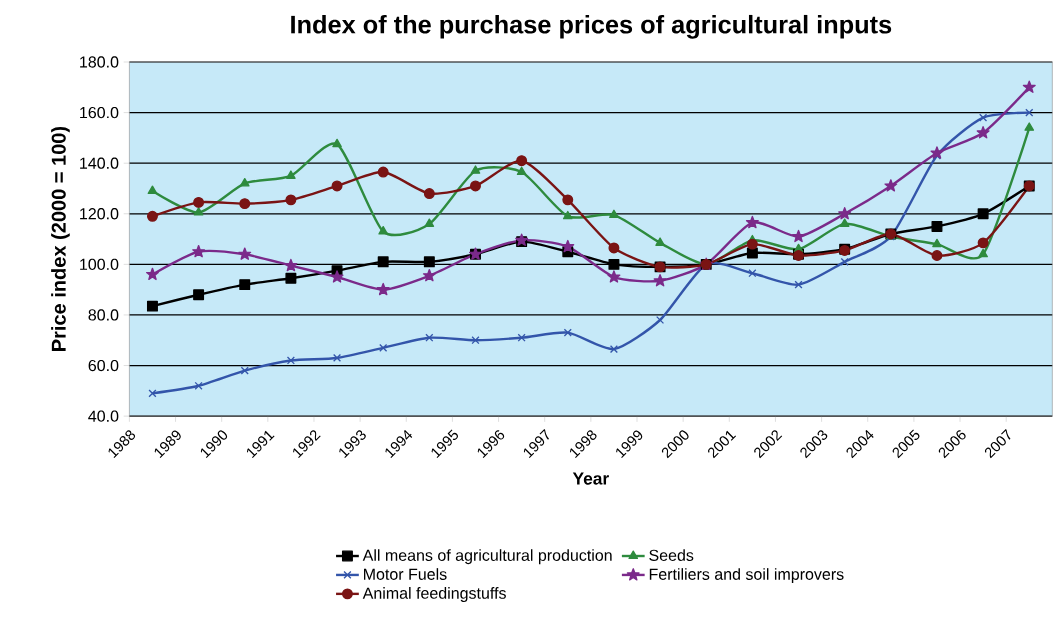 Image resolution: width=1059 pixels, height=620 pixels. What do you see at coordinates (99, 264) in the screenshot?
I see `y-tick-label: 100.0` at bounding box center [99, 264].